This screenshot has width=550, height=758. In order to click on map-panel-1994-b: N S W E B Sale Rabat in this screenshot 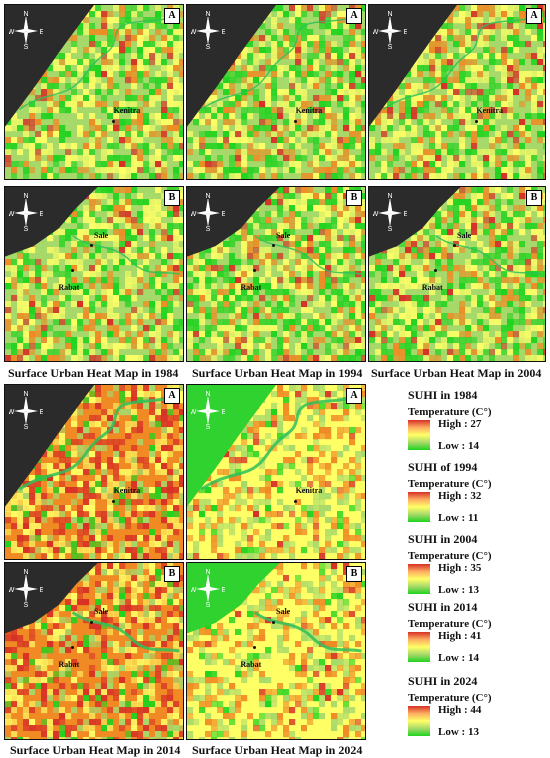, I will do `click(276, 274)`.